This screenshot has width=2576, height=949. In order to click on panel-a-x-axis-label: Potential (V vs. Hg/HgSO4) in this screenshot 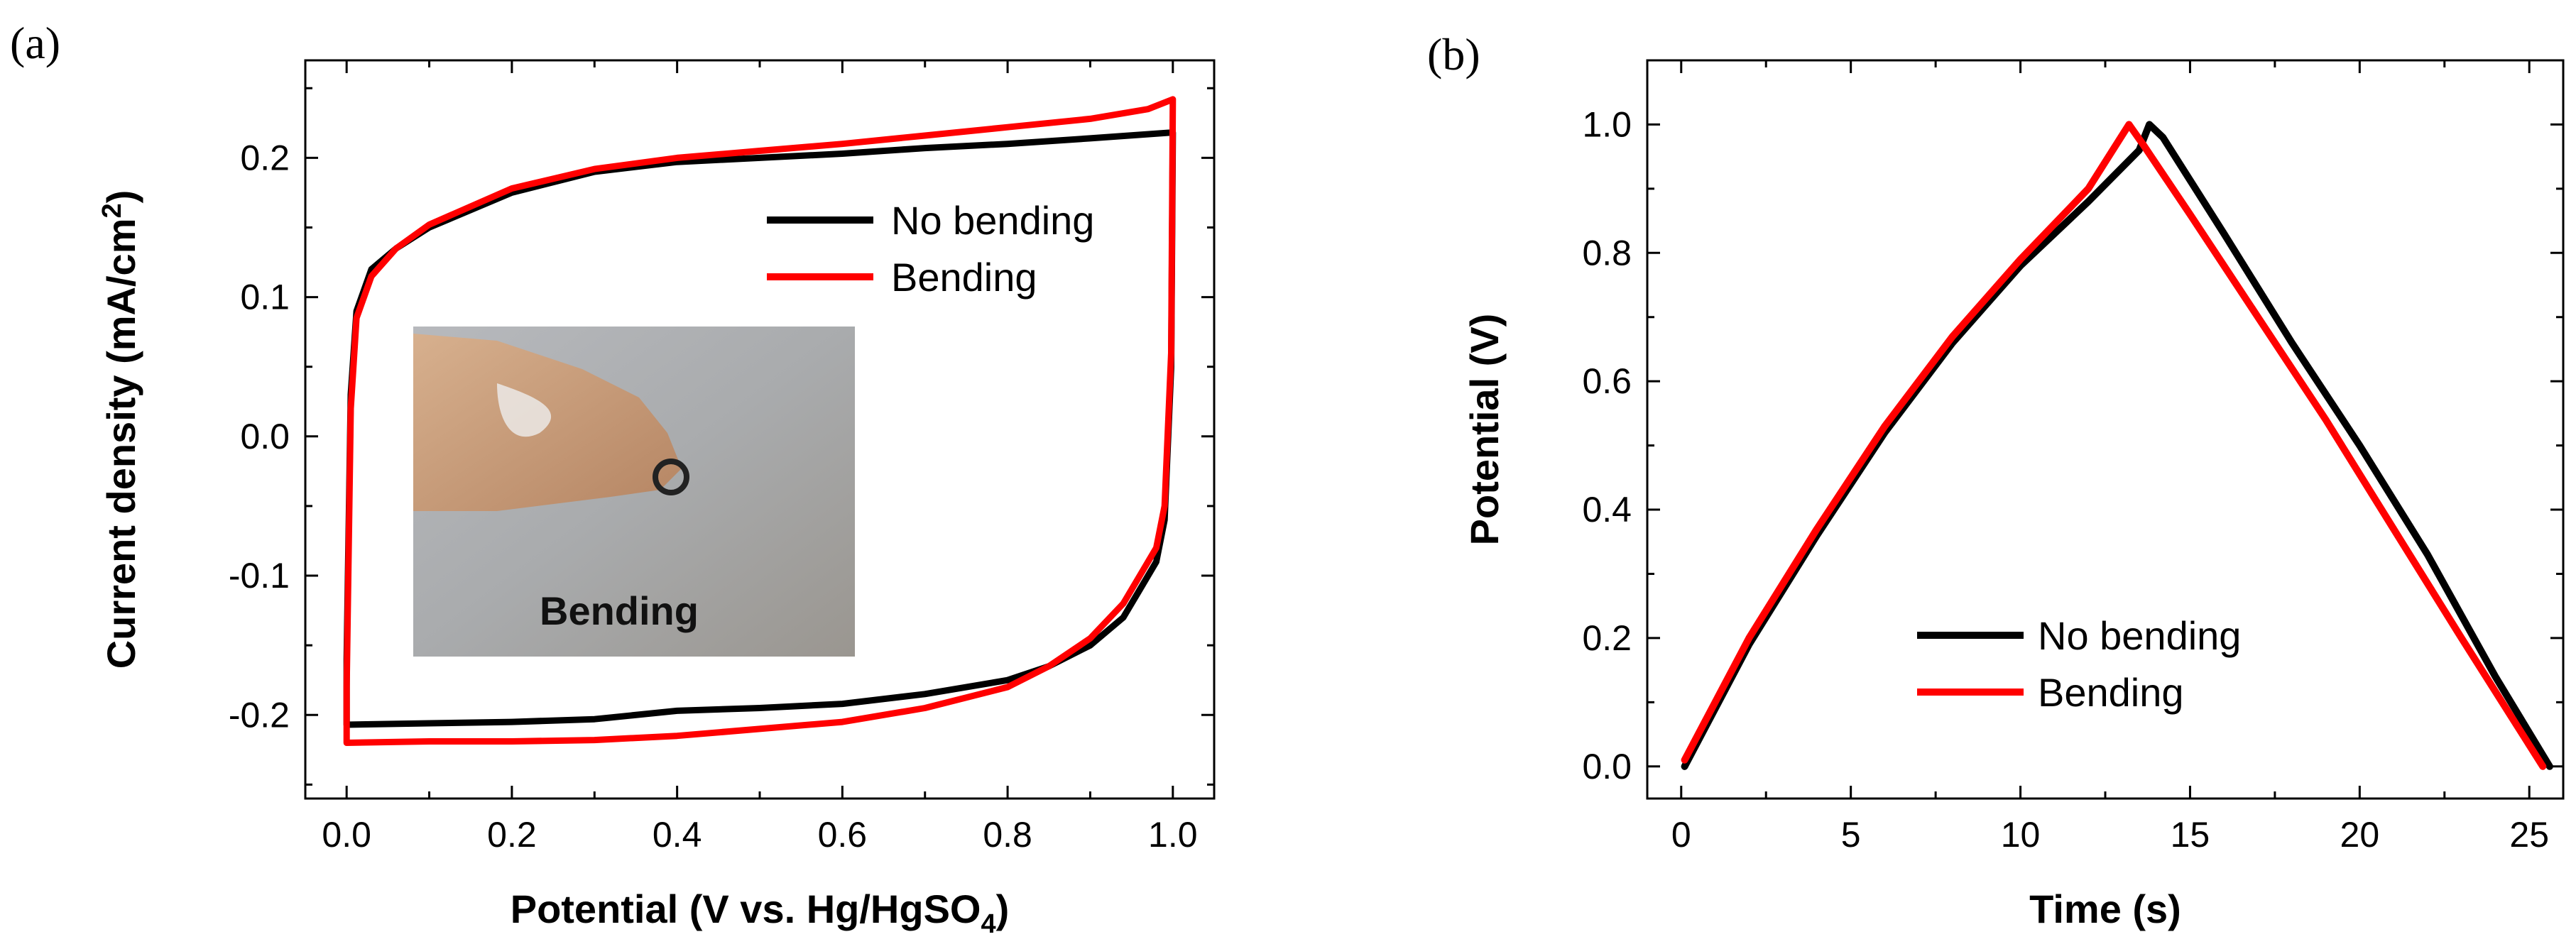, I will do `click(760, 913)`.